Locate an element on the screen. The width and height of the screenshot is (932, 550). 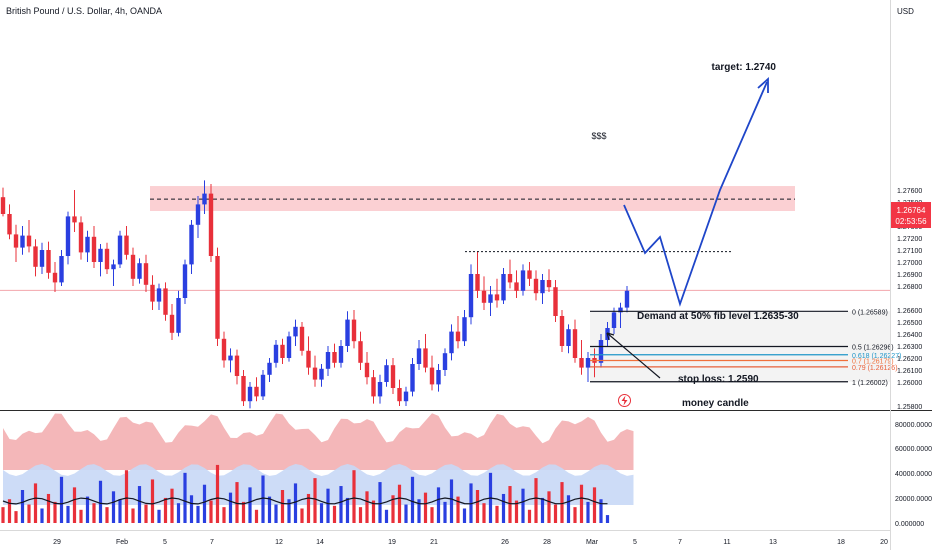
volume-band-lower is located at coordinates (318, 484).